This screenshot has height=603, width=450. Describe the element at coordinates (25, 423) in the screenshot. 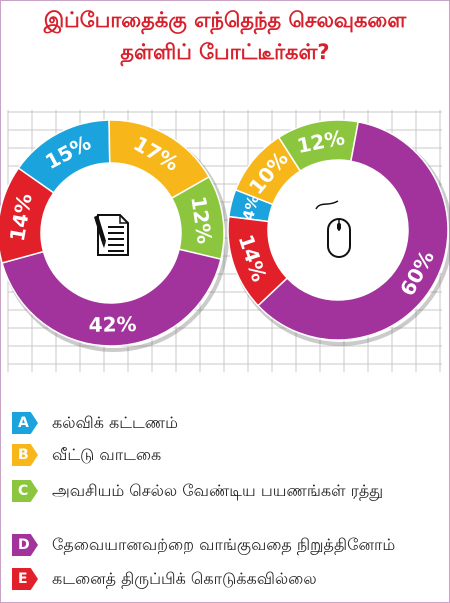

I see `legend-badge-A: A` at that location.